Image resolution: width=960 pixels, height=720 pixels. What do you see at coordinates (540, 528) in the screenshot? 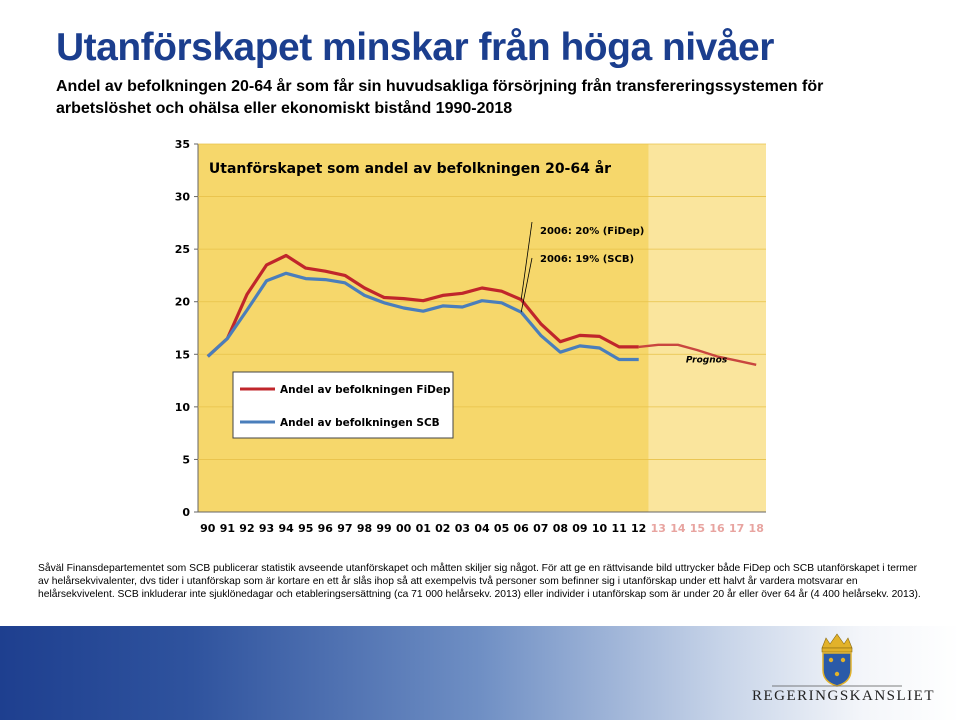
I see `x-tick-label: 07` at bounding box center [540, 528].